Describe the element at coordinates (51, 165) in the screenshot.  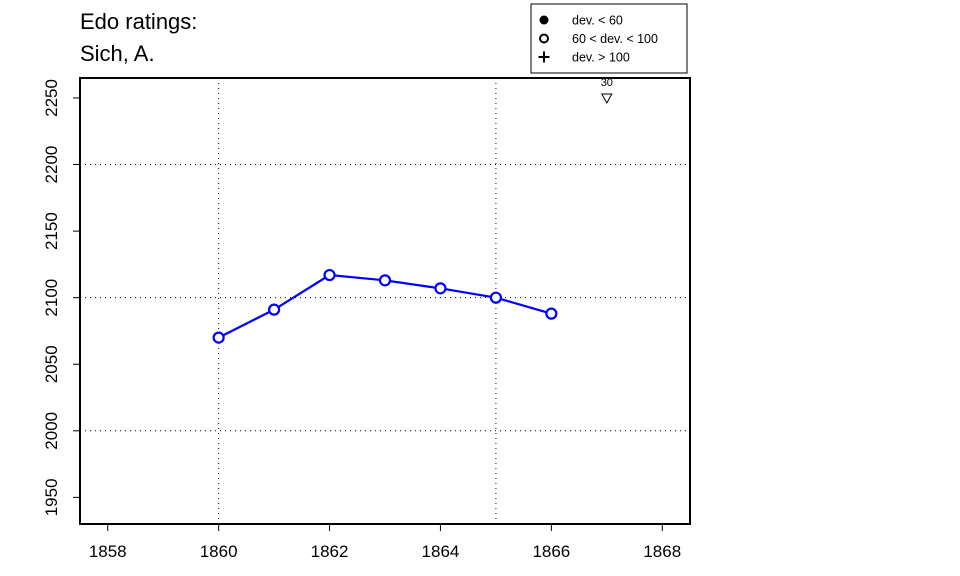
I see `y-tick-label: 2200` at that location.